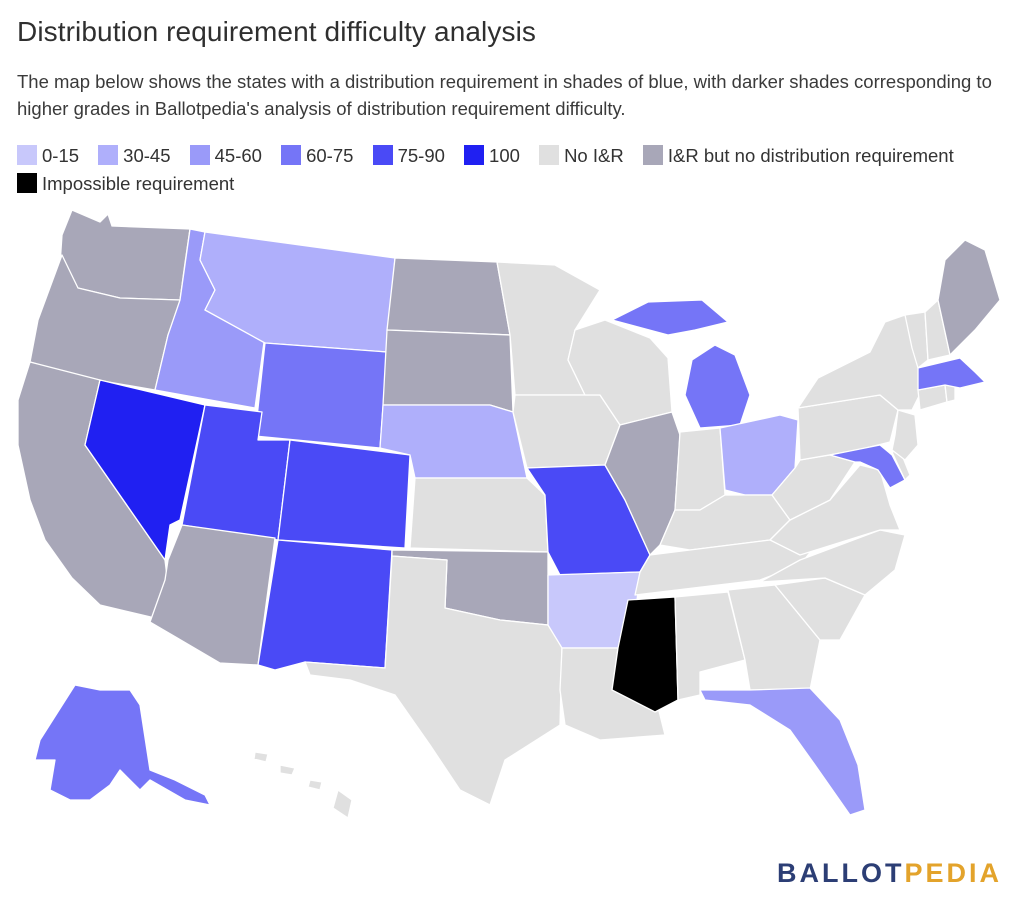 The height and width of the screenshot is (912, 1024). I want to click on legend-item-no-ir: No I&R, so click(581, 156).